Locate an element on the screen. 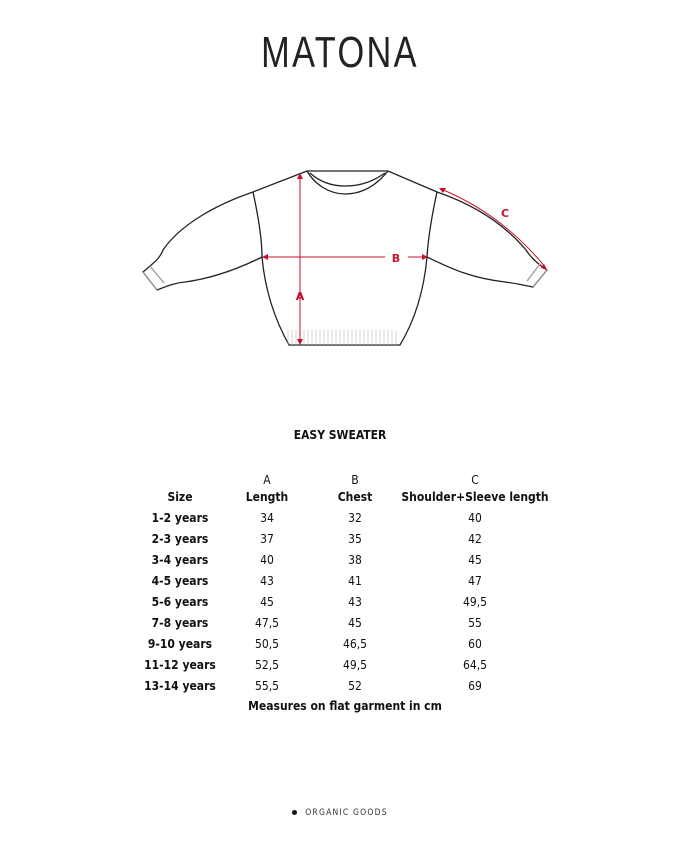 The height and width of the screenshot is (851, 680). size-cell: 9-10 years is located at coordinates (180, 644).